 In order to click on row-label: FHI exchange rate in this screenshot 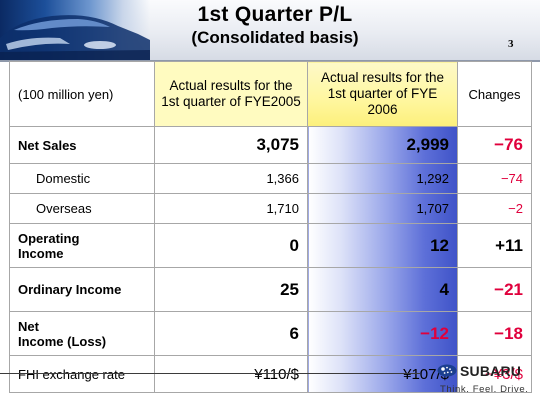, I will do `click(82, 374)`.